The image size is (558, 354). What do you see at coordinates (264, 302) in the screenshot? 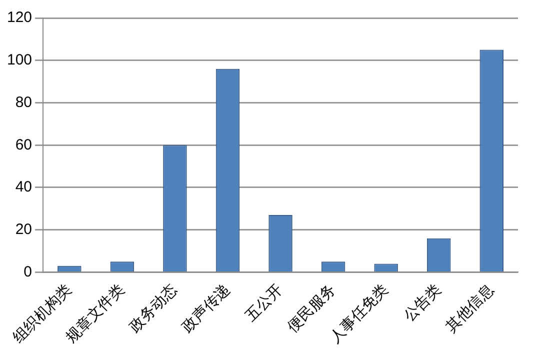
I see `x-tick-label: 五公开` at bounding box center [264, 302].